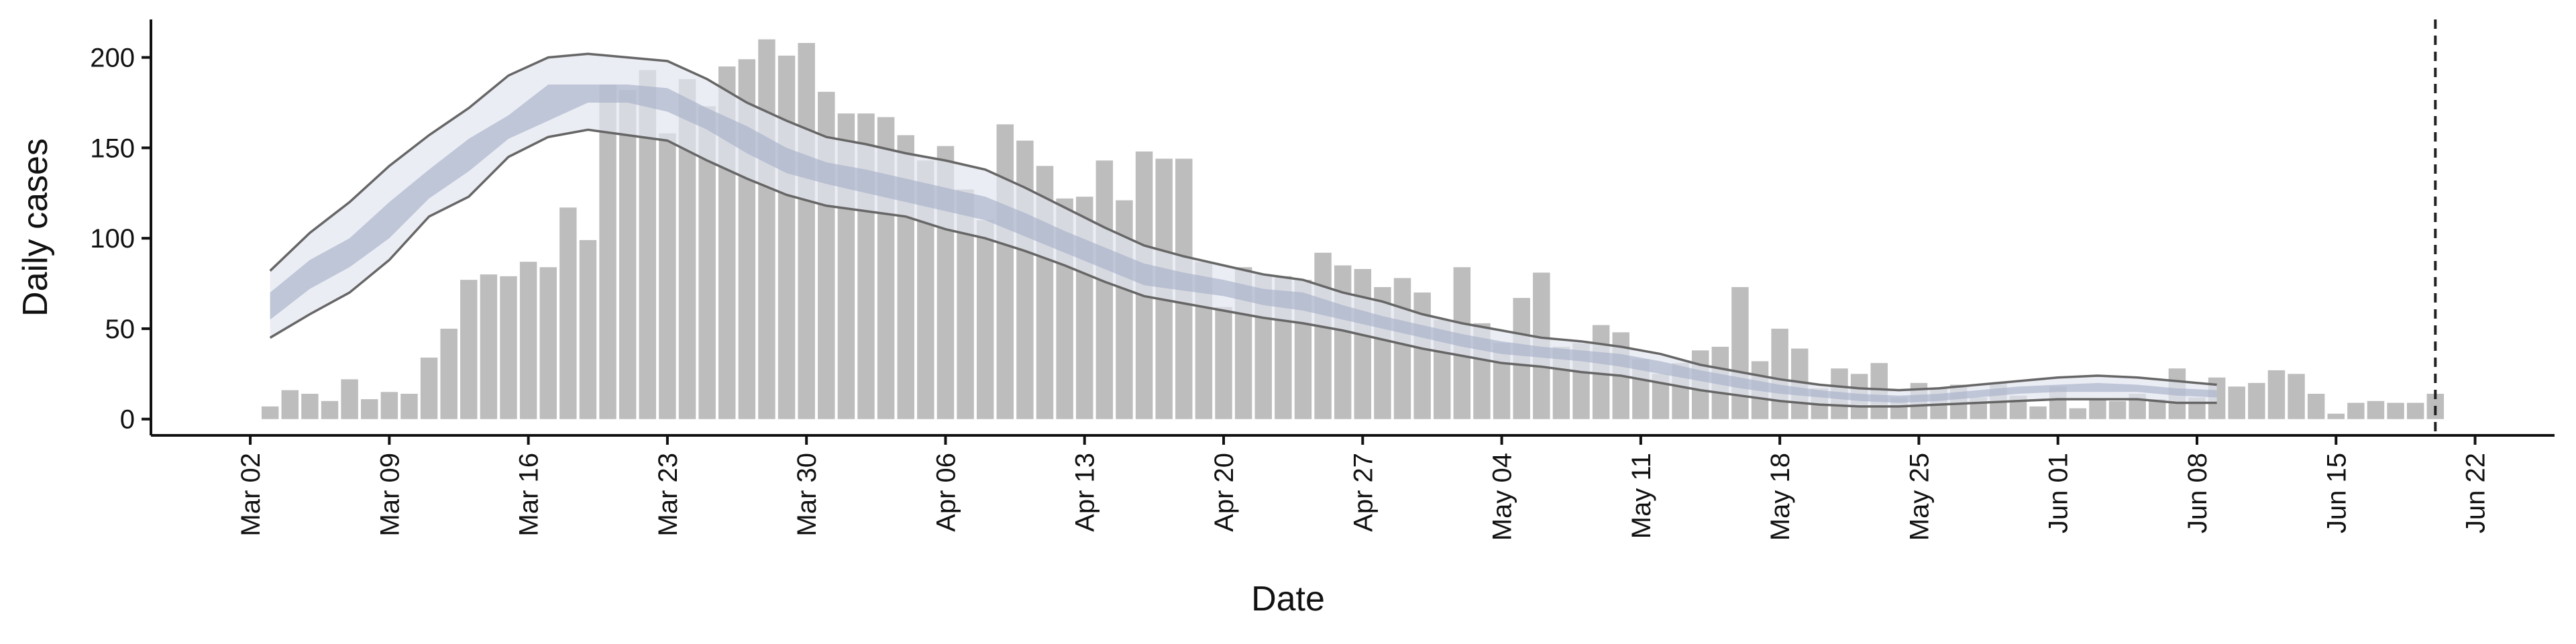  I want to click on x-tick-label: Jun 22, so click(2476, 493).